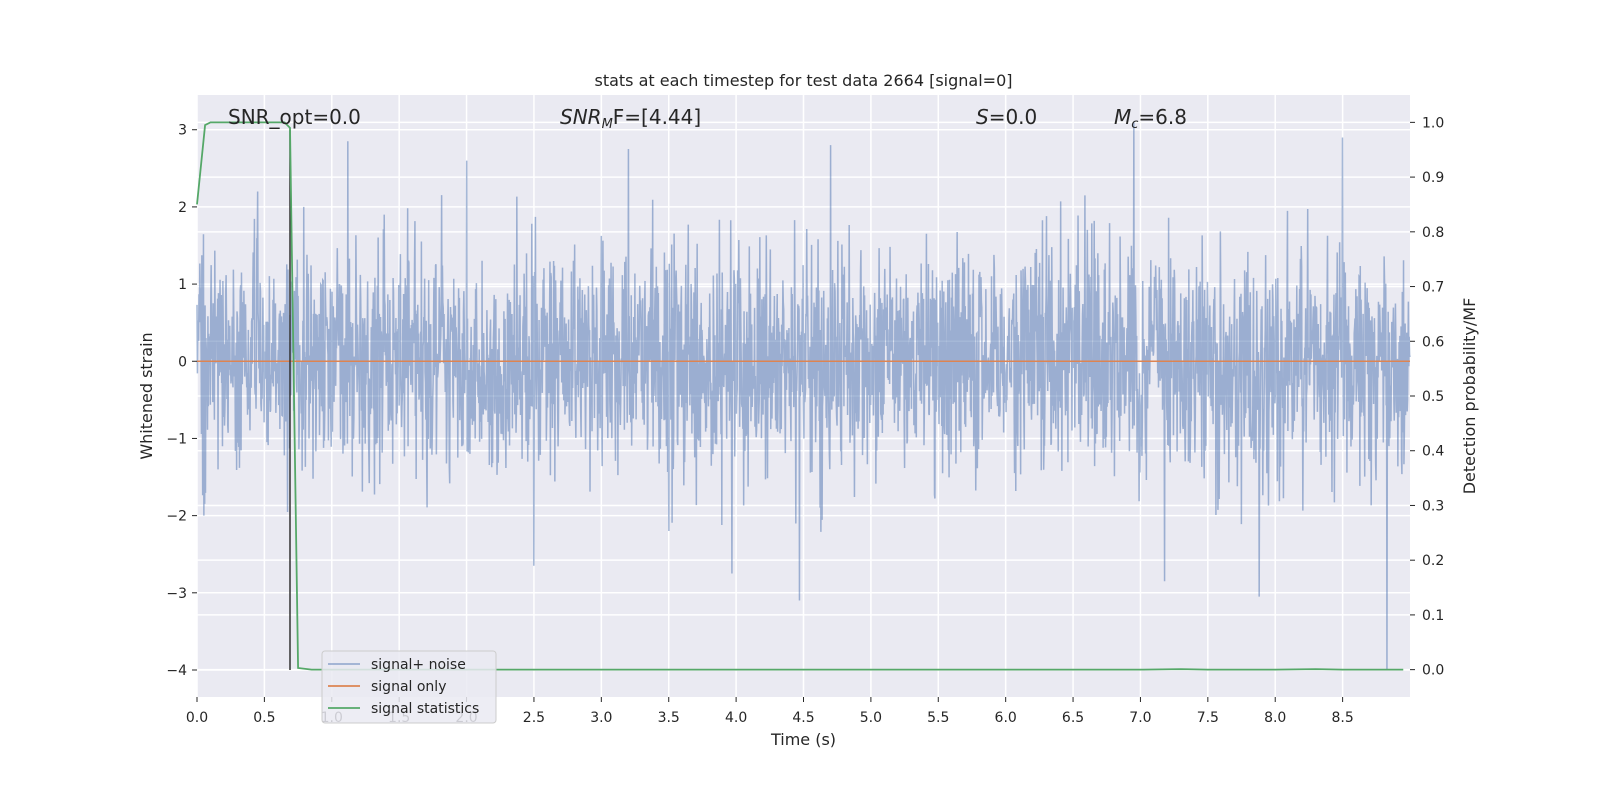 The image size is (1600, 800). I want to click on annotation-mc: Mc=6.8, so click(1150, 118).